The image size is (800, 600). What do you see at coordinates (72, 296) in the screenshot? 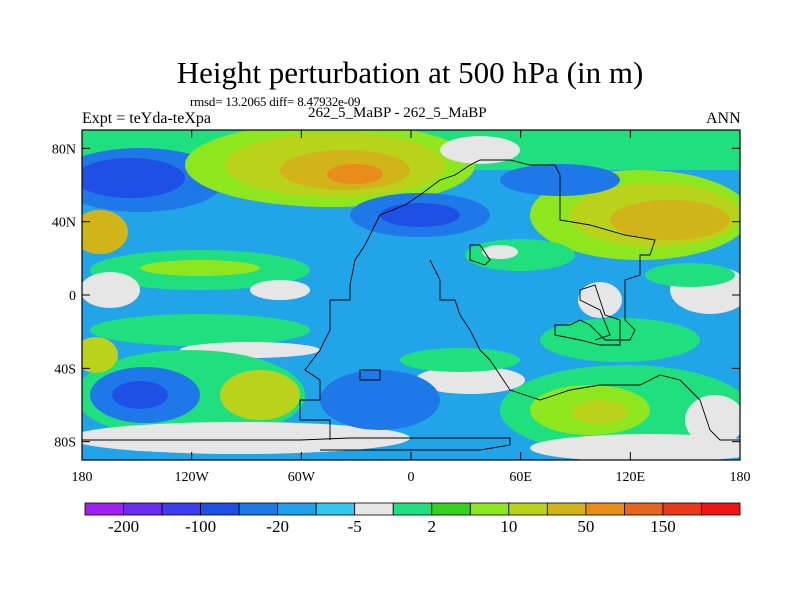
I see `y-tick-label-2: 0` at bounding box center [72, 296].